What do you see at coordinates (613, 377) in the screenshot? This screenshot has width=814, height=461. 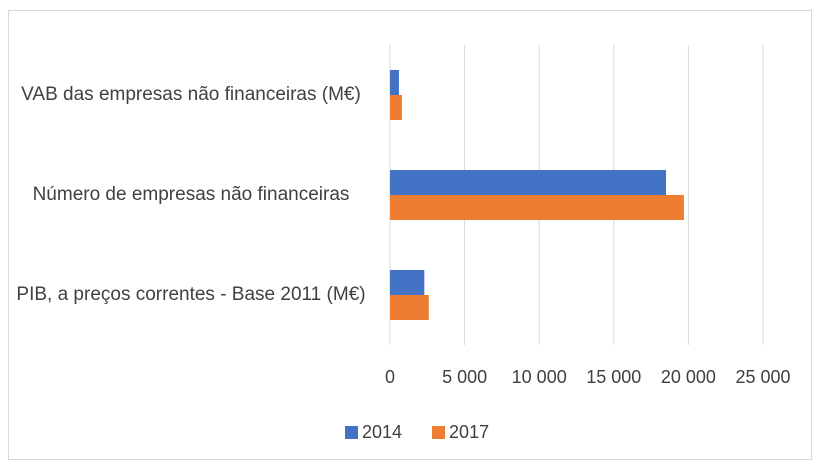 I see `x-tick-label: 15 000` at bounding box center [613, 377].